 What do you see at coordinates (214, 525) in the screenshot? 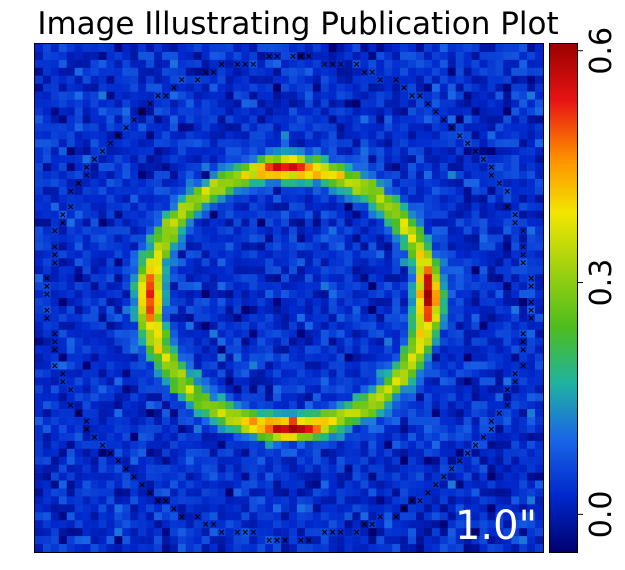
I see `mask-marker: ×` at bounding box center [214, 525].